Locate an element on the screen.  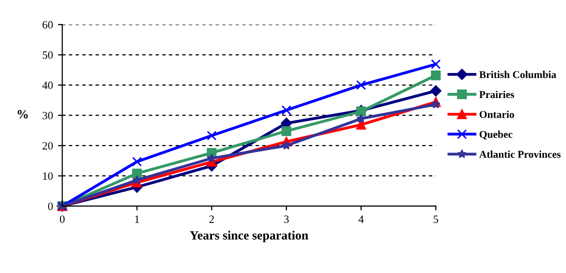
y-tick-label: 30 is located at coordinates (47, 116).